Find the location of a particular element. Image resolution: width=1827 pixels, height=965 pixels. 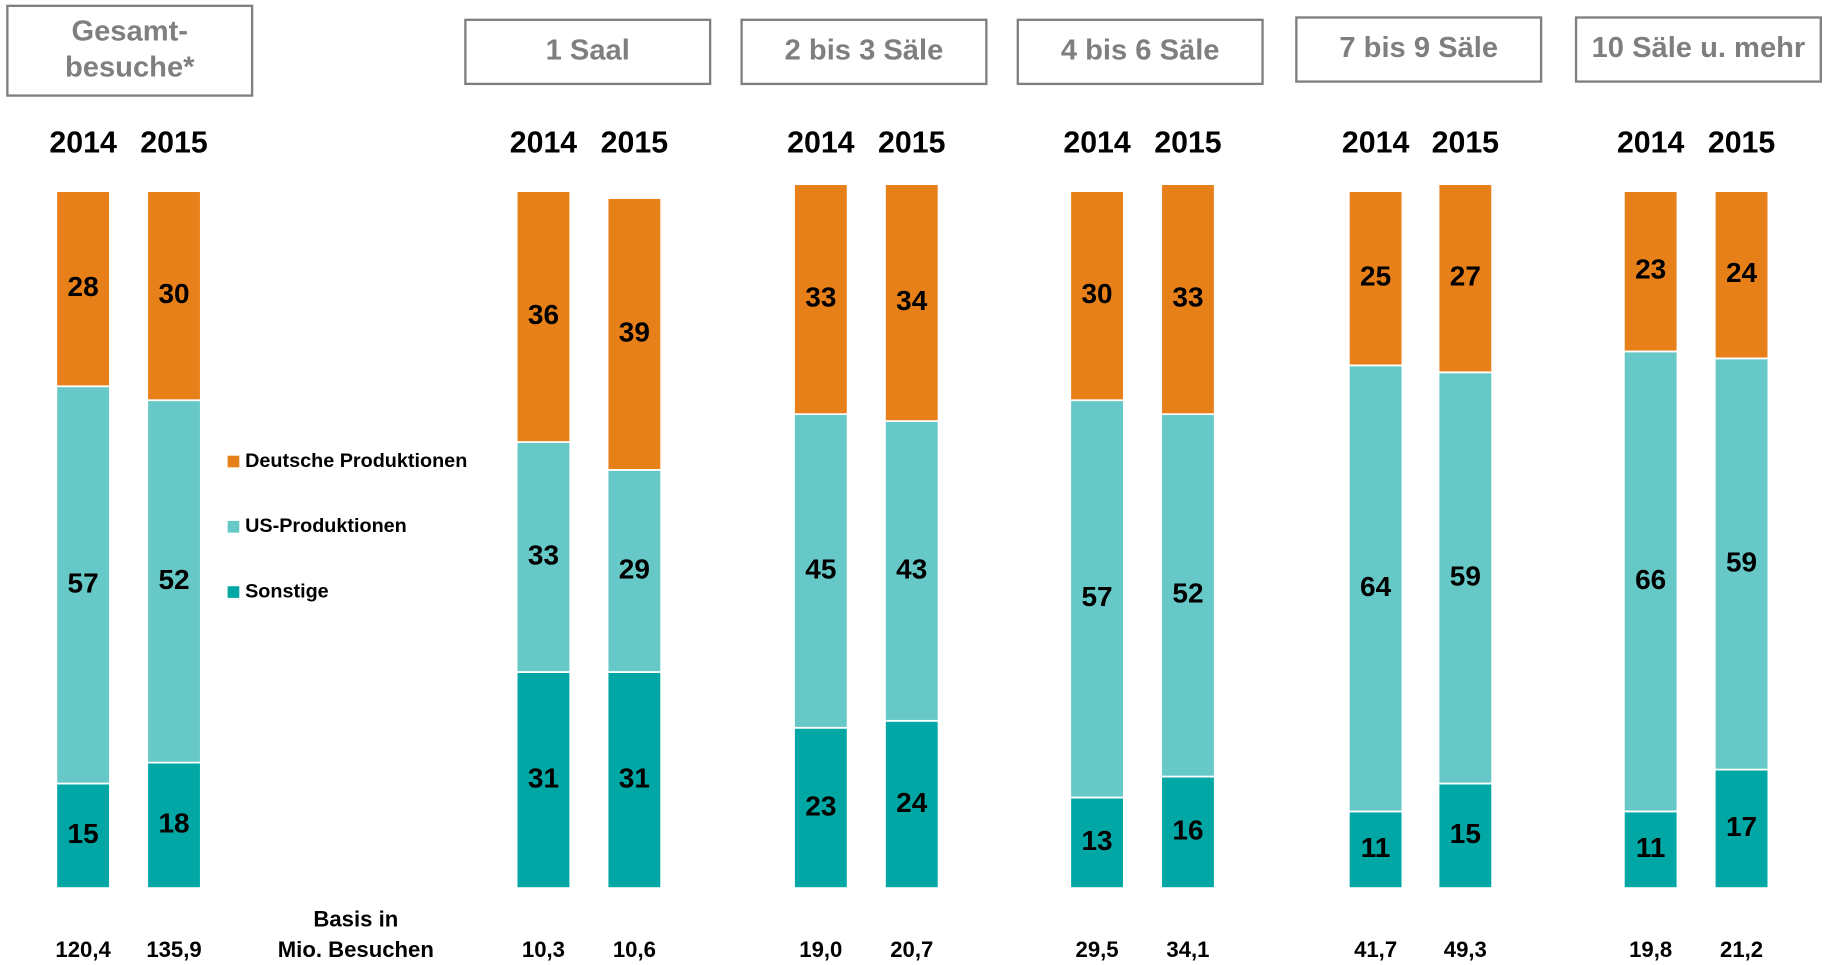

basis-value: 20,7 is located at coordinates (911, 949).